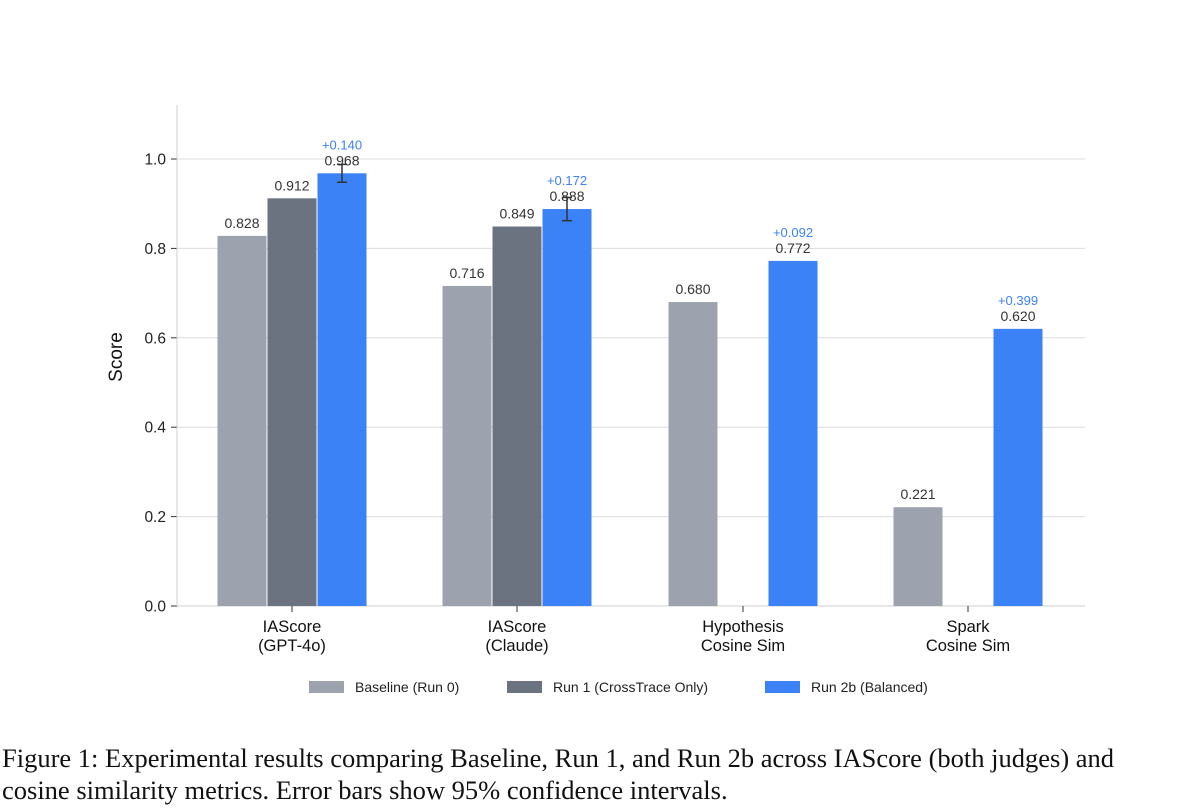  What do you see at coordinates (155, 249) in the screenshot?
I see `y-tick-label: 0.8` at bounding box center [155, 249].